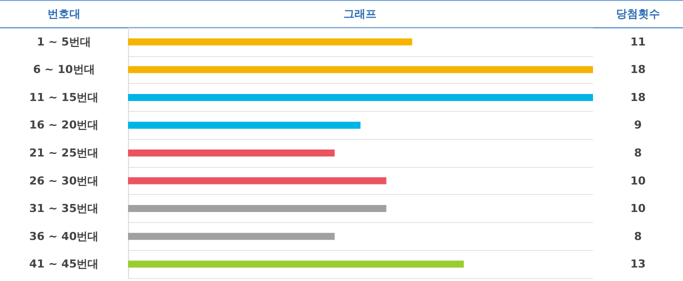 The image size is (683, 281). What do you see at coordinates (64, 41) in the screenshot?
I see `y-tick-label: 1 ~ 5번대` at bounding box center [64, 41].